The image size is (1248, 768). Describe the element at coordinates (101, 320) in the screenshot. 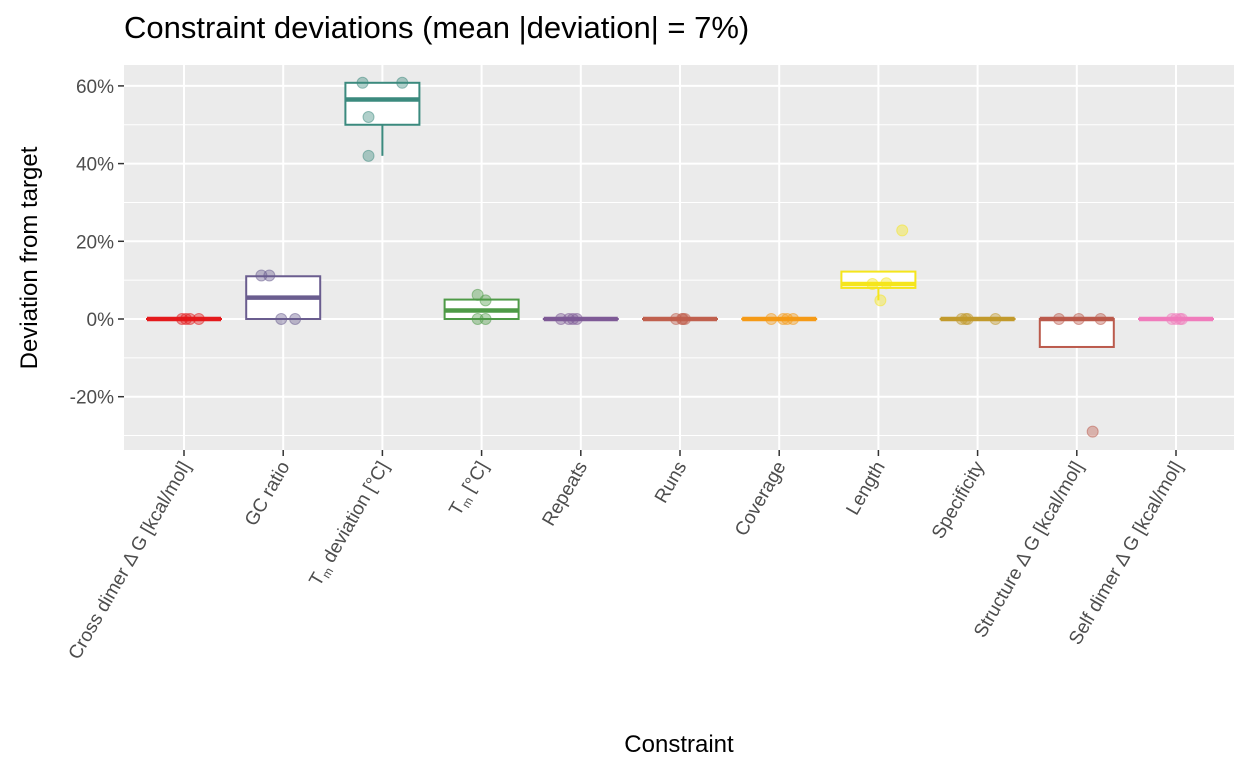

I see `y-tick-label: 0%` at that location.